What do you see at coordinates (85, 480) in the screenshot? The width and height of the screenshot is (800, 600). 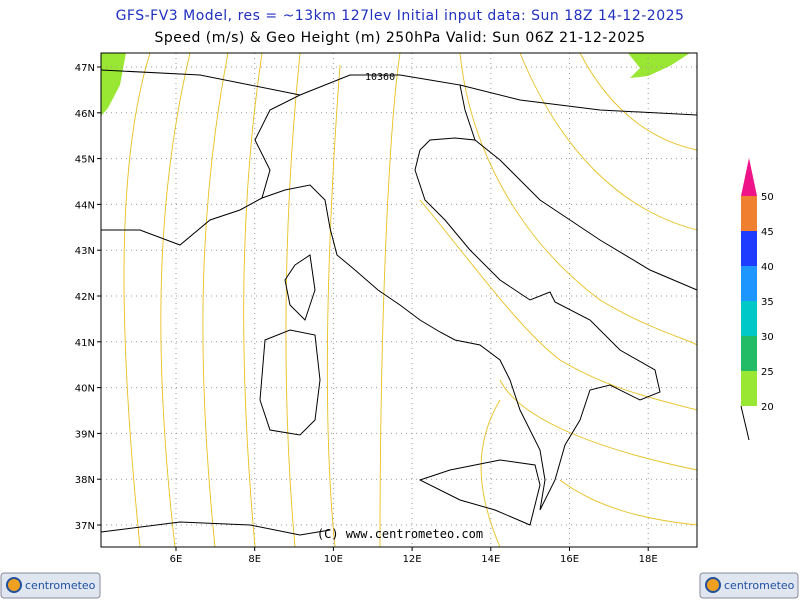 I see `lat-label: 38N` at bounding box center [85, 480].